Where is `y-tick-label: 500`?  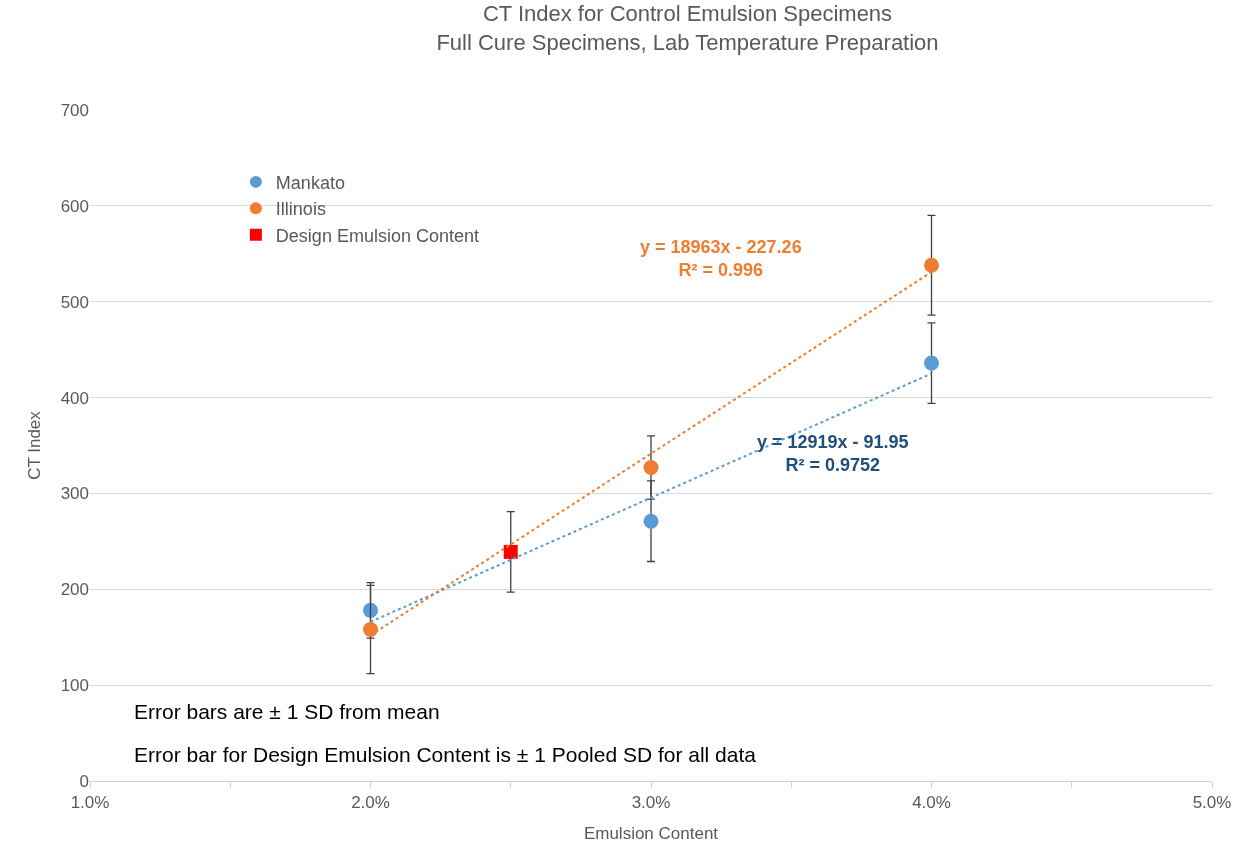 y-tick-label: 500 is located at coordinates (74, 302).